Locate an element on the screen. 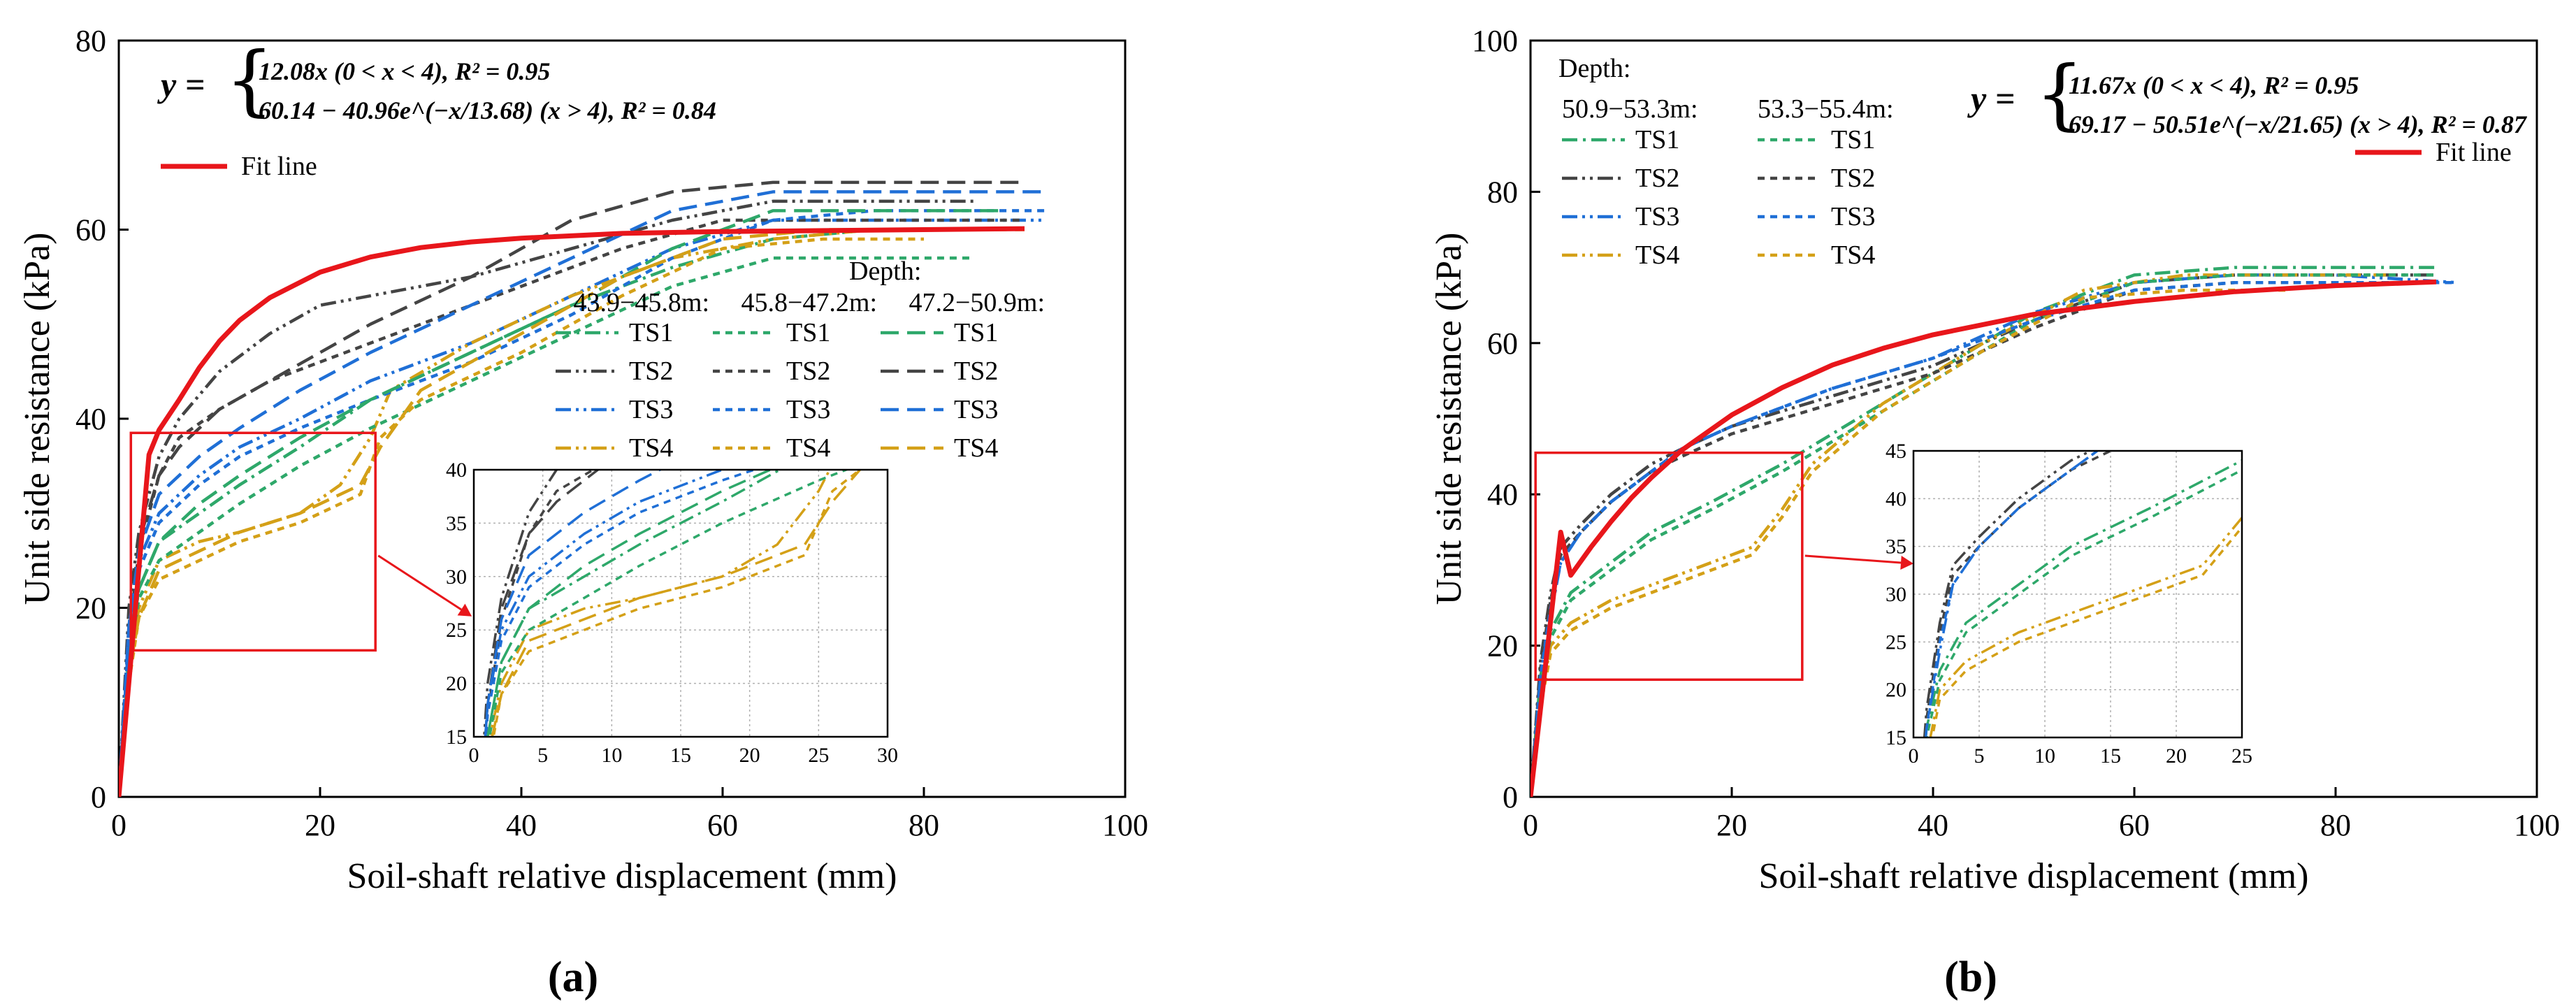  inset-chart: 0 5 10 15 20 25 15 20 25 30 35 40 45 is located at coordinates (2069, 604).